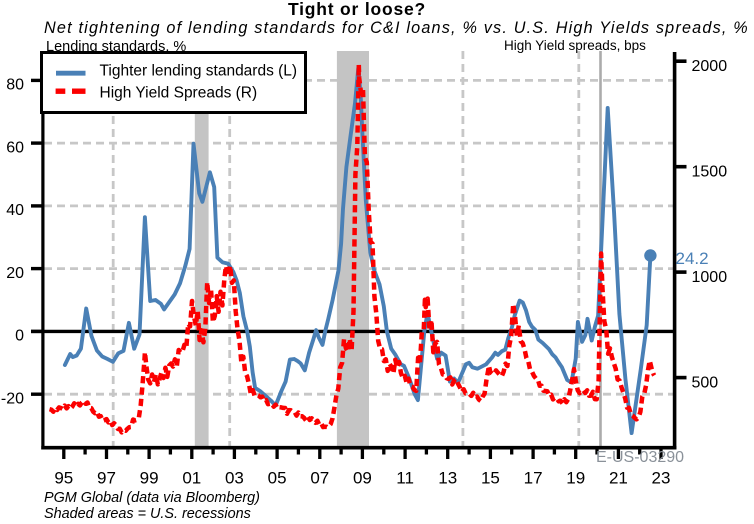 This screenshot has width=754, height=524. What do you see at coordinates (106, 478) in the screenshot?
I see `svg-text: 97` at bounding box center [106, 478].